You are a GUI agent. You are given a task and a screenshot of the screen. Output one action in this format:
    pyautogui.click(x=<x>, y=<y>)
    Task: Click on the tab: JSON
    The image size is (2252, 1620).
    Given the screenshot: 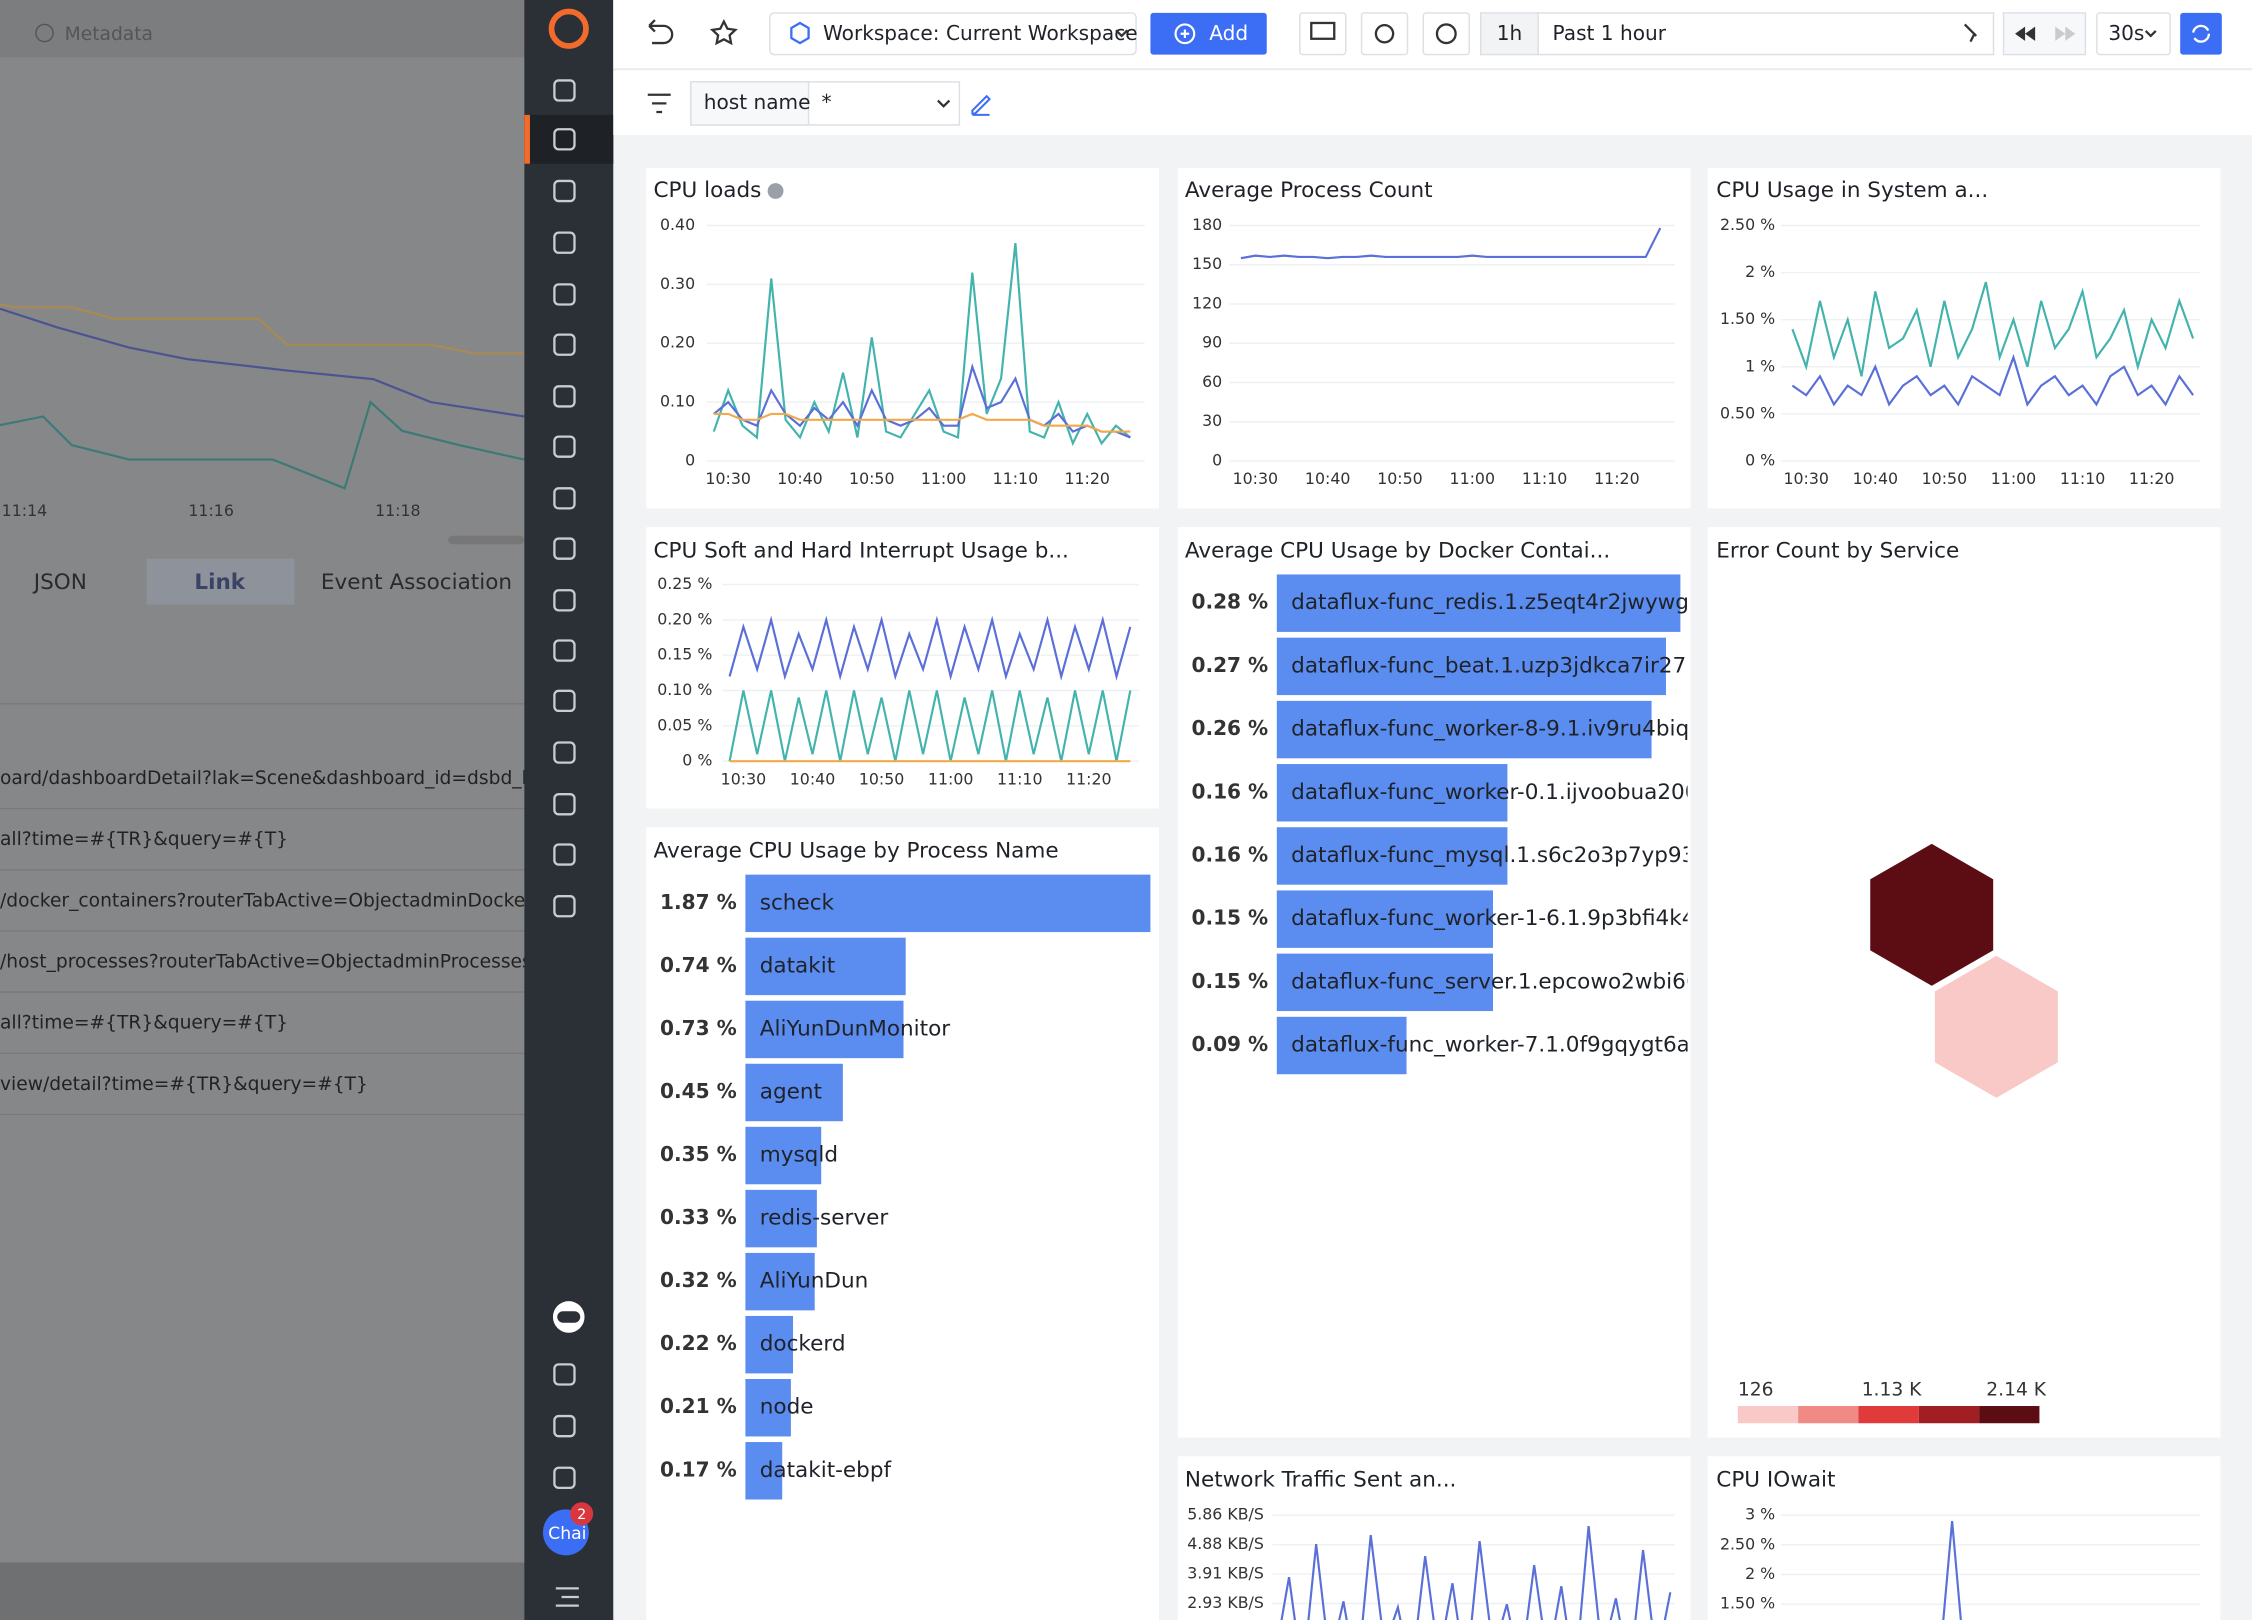 What is the action you would take?
    pyautogui.click(x=59, y=582)
    